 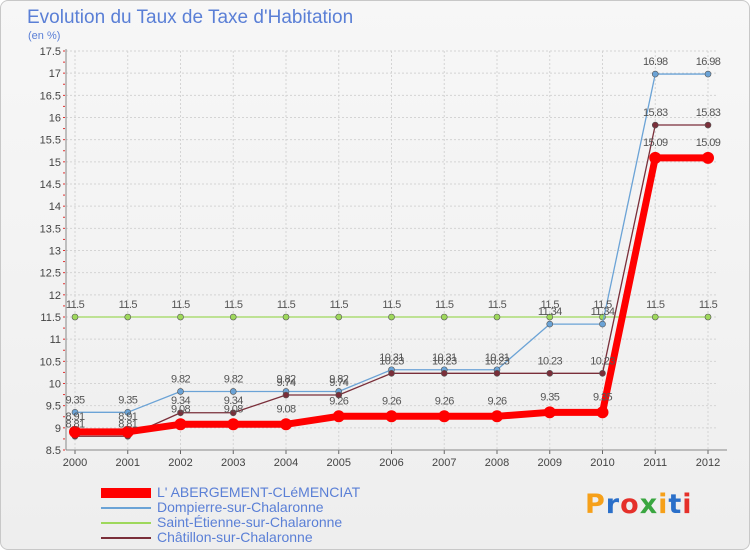 I want to click on y-tick-label: 12.5, so click(x=50, y=274).